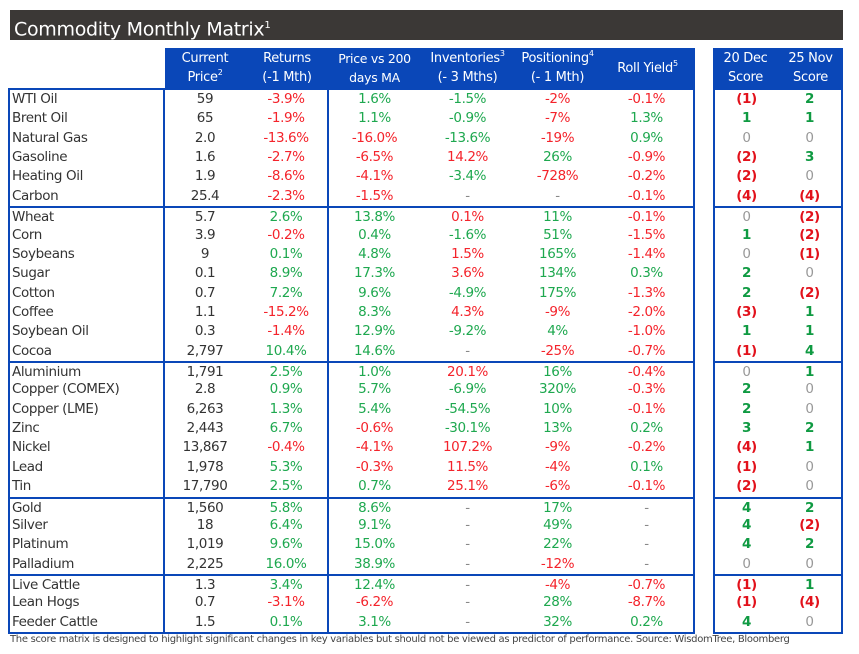 The width and height of the screenshot is (859, 654). Describe the element at coordinates (467, 466) in the screenshot. I see `inventories: 11.5%` at that location.